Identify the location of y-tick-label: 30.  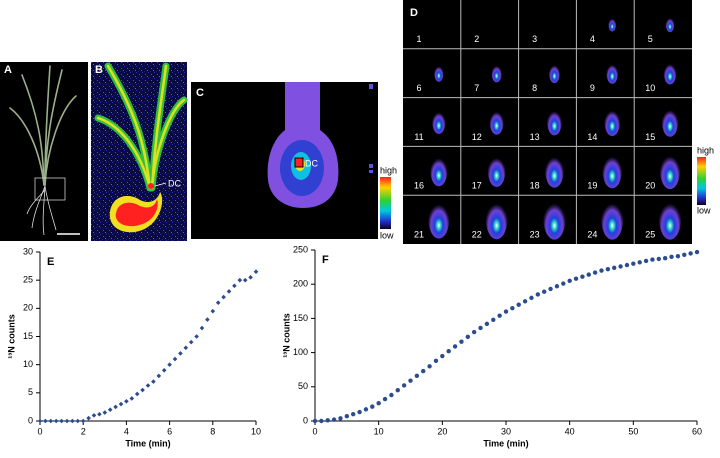
(28, 251).